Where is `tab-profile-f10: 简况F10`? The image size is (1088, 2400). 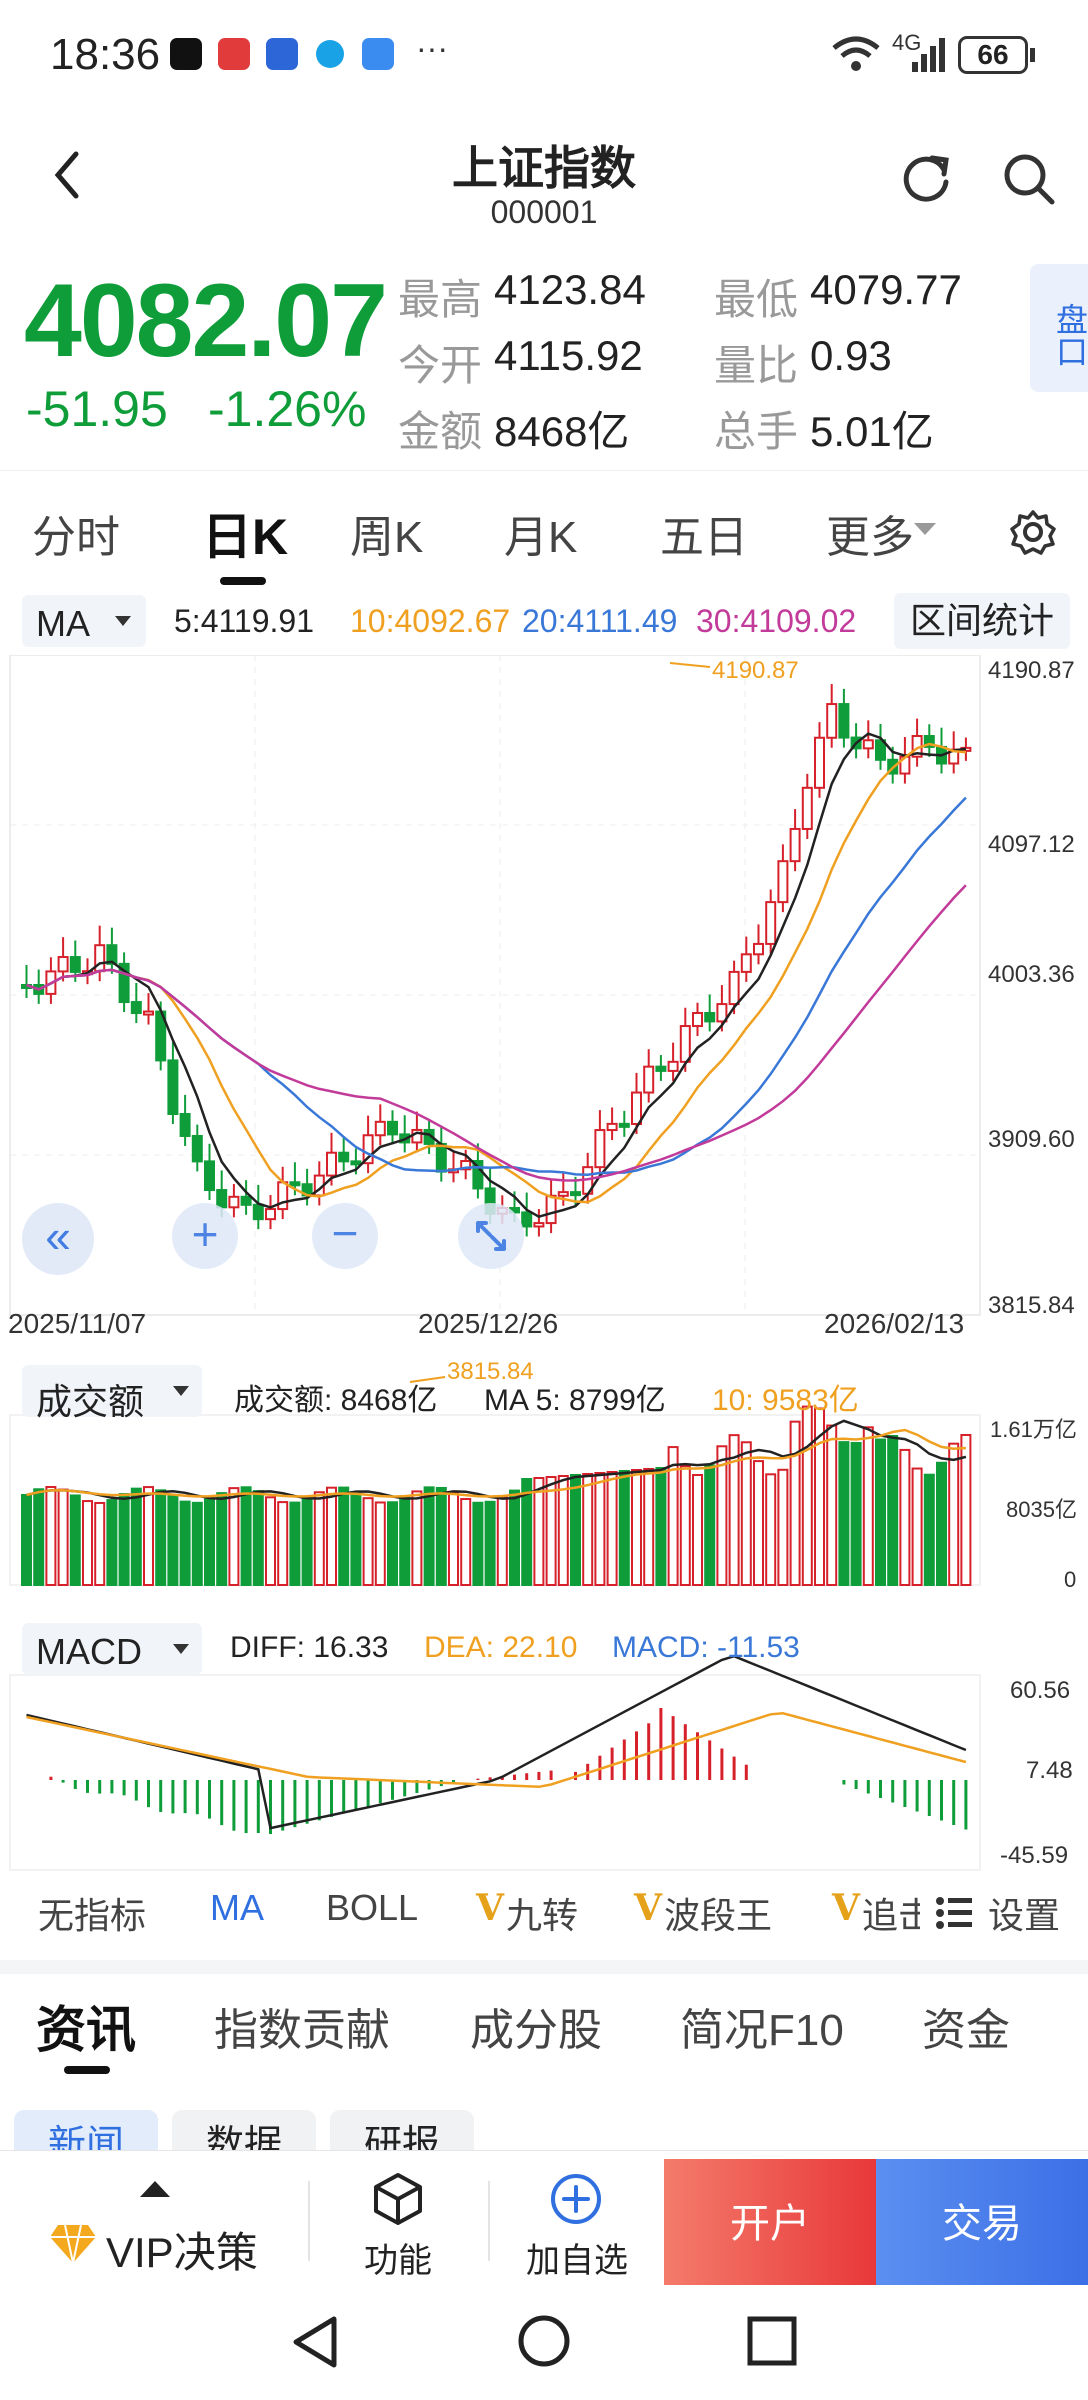
tab-profile-f10: 简况F10 is located at coordinates (762, 2030).